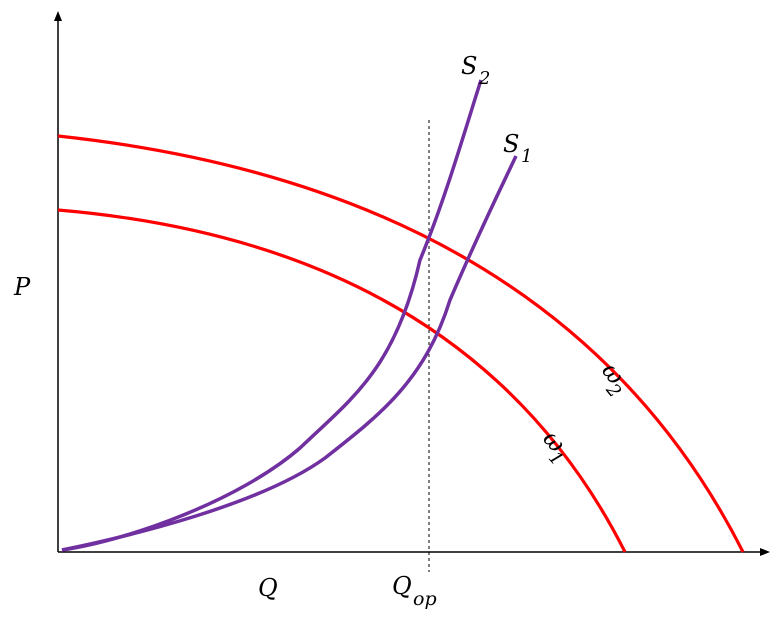  Describe the element at coordinates (425, 599) in the screenshot. I see `svg-text: op` at that location.